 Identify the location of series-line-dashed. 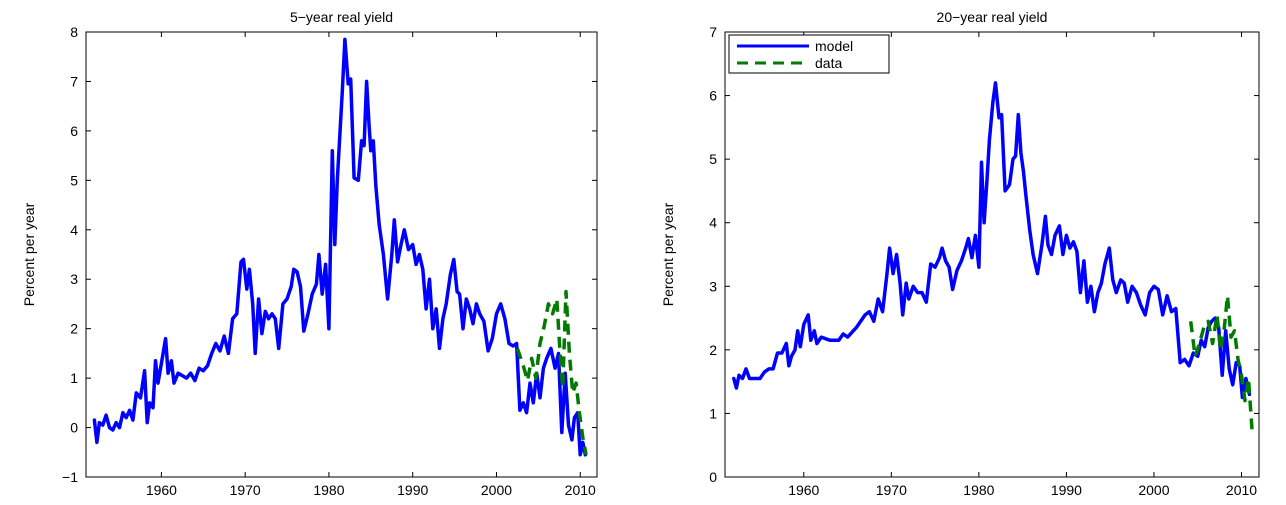
(551, 372).